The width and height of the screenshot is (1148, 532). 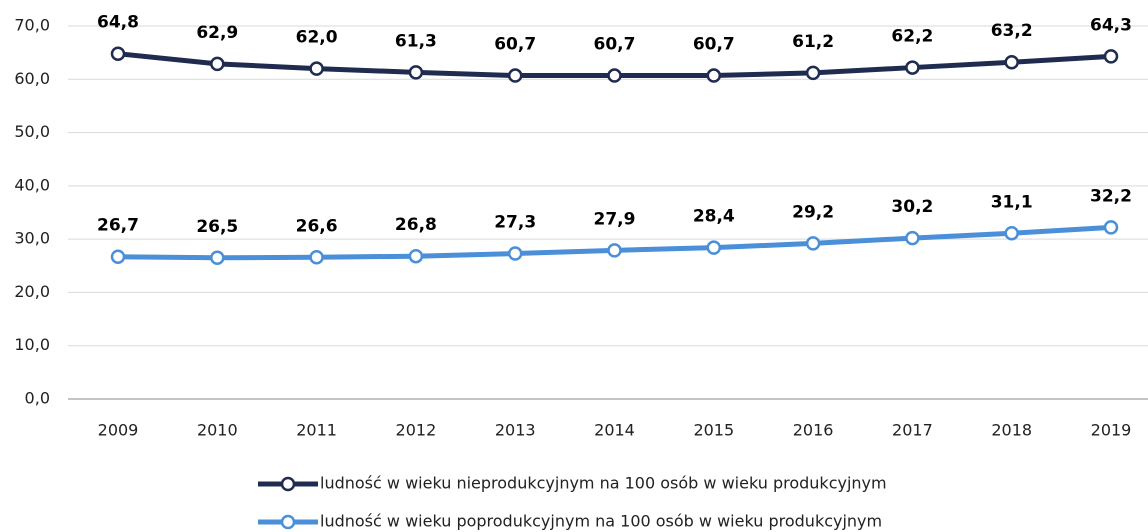 What do you see at coordinates (416, 225) in the screenshot?
I see `data-label: 26,8` at bounding box center [416, 225].